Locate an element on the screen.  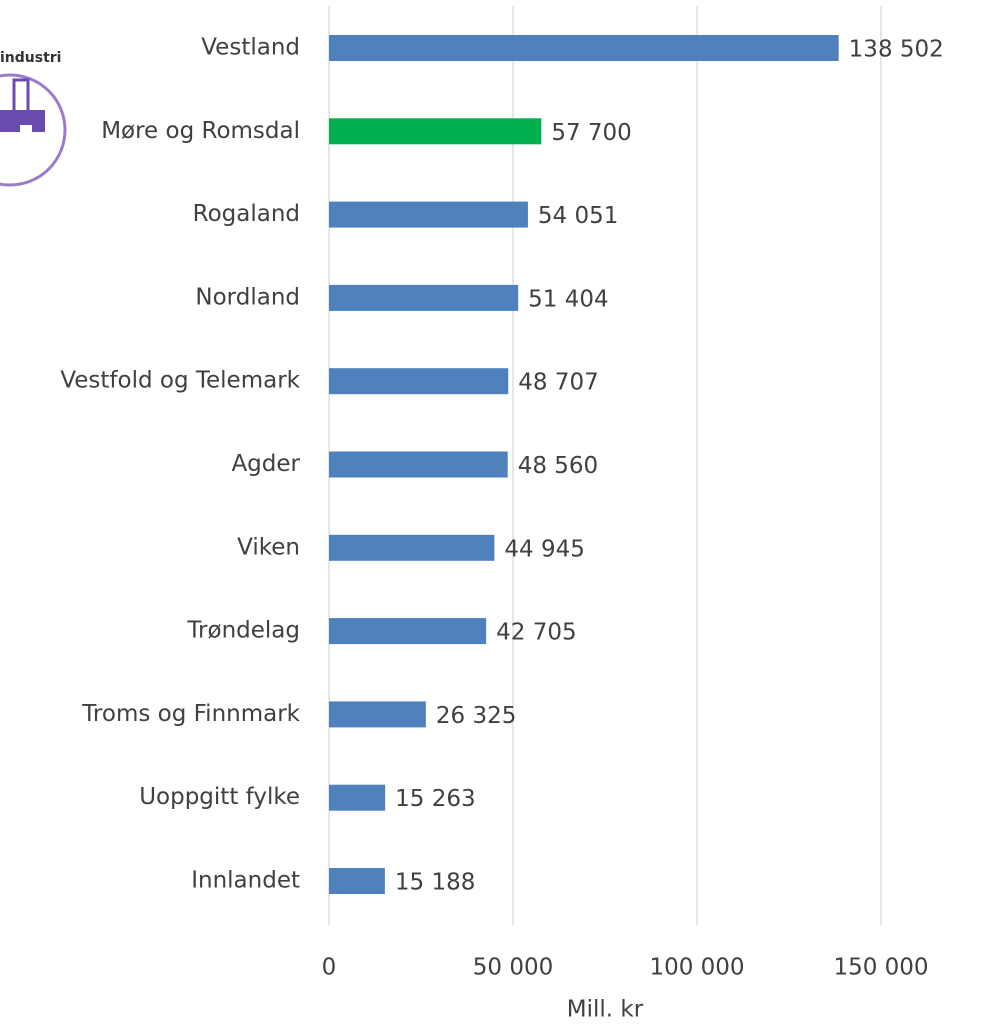
logo-tower is located at coordinates (21, 96).